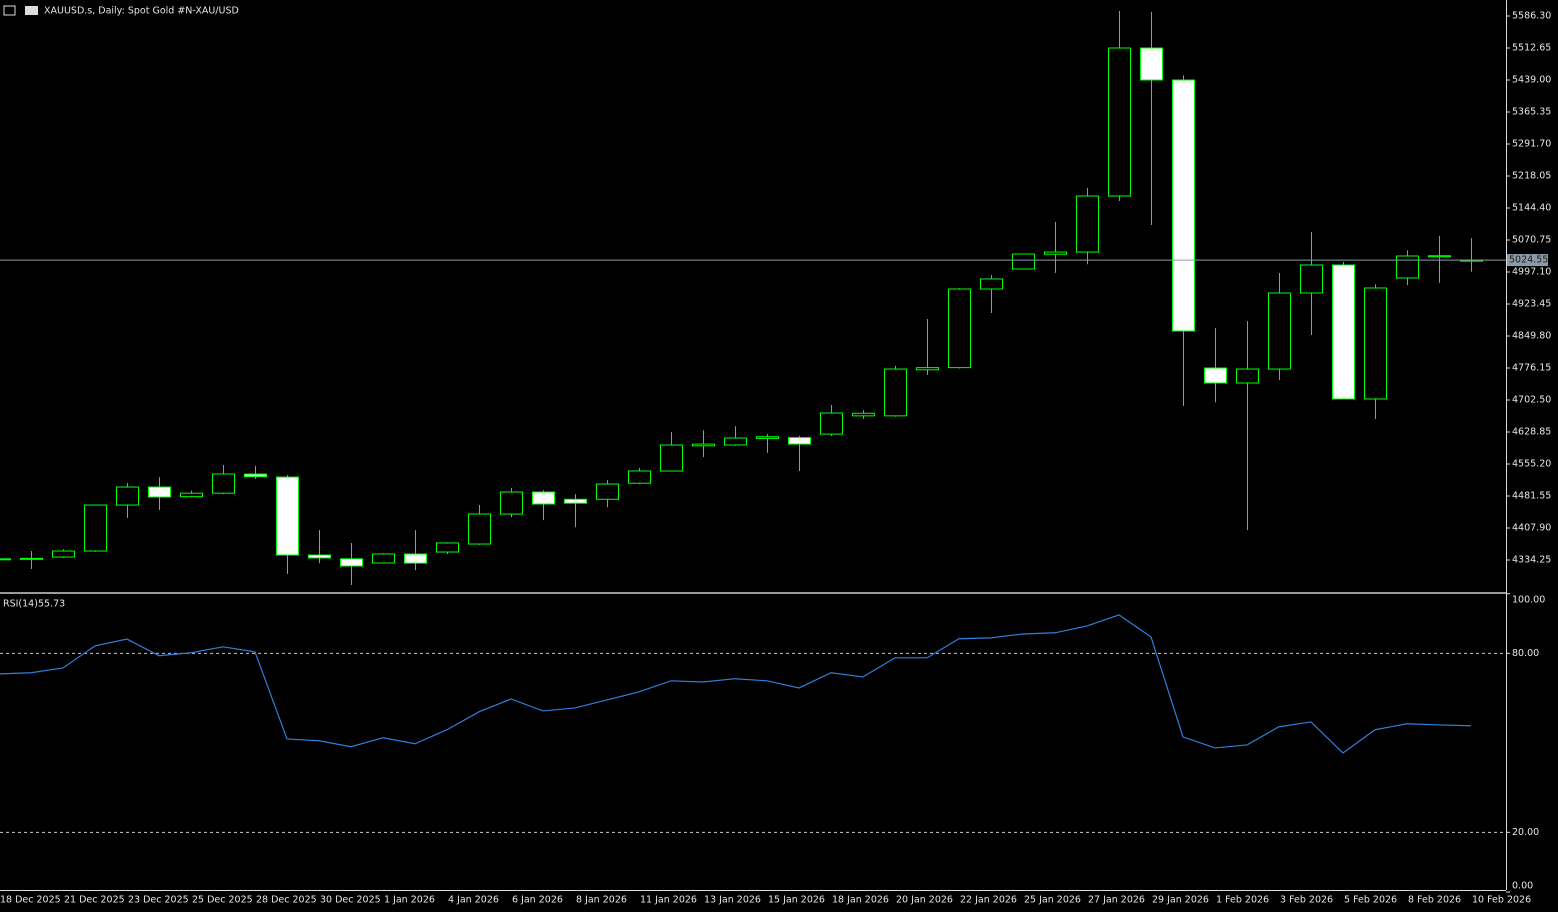 The width and height of the screenshot is (1558, 912). I want to click on y-tick-label: 4702.50, so click(1531, 399).